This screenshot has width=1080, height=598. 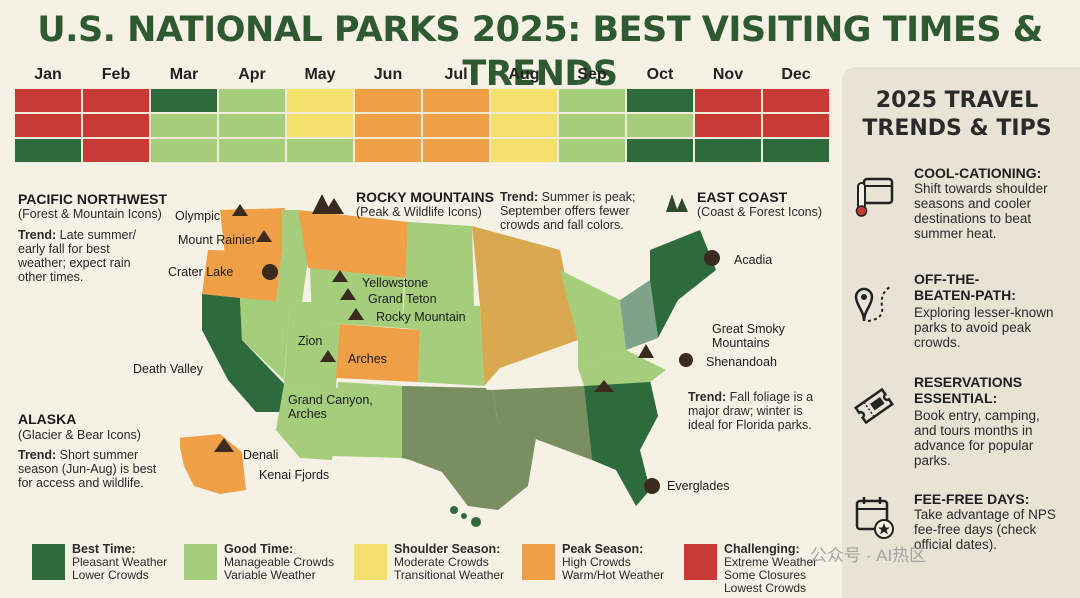 I want to click on legend-title-challenging: Challenging:, so click(x=762, y=549).